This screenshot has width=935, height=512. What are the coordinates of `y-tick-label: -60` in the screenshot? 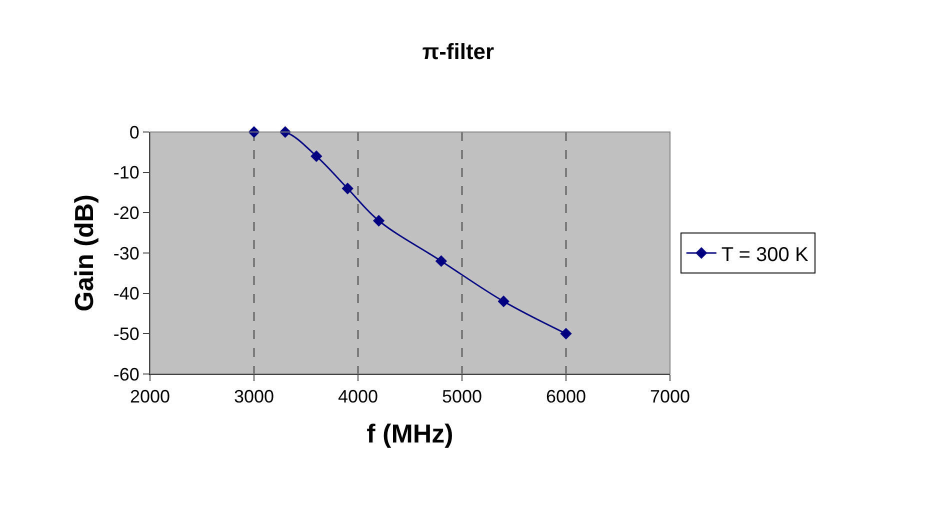 It's located at (126, 374).